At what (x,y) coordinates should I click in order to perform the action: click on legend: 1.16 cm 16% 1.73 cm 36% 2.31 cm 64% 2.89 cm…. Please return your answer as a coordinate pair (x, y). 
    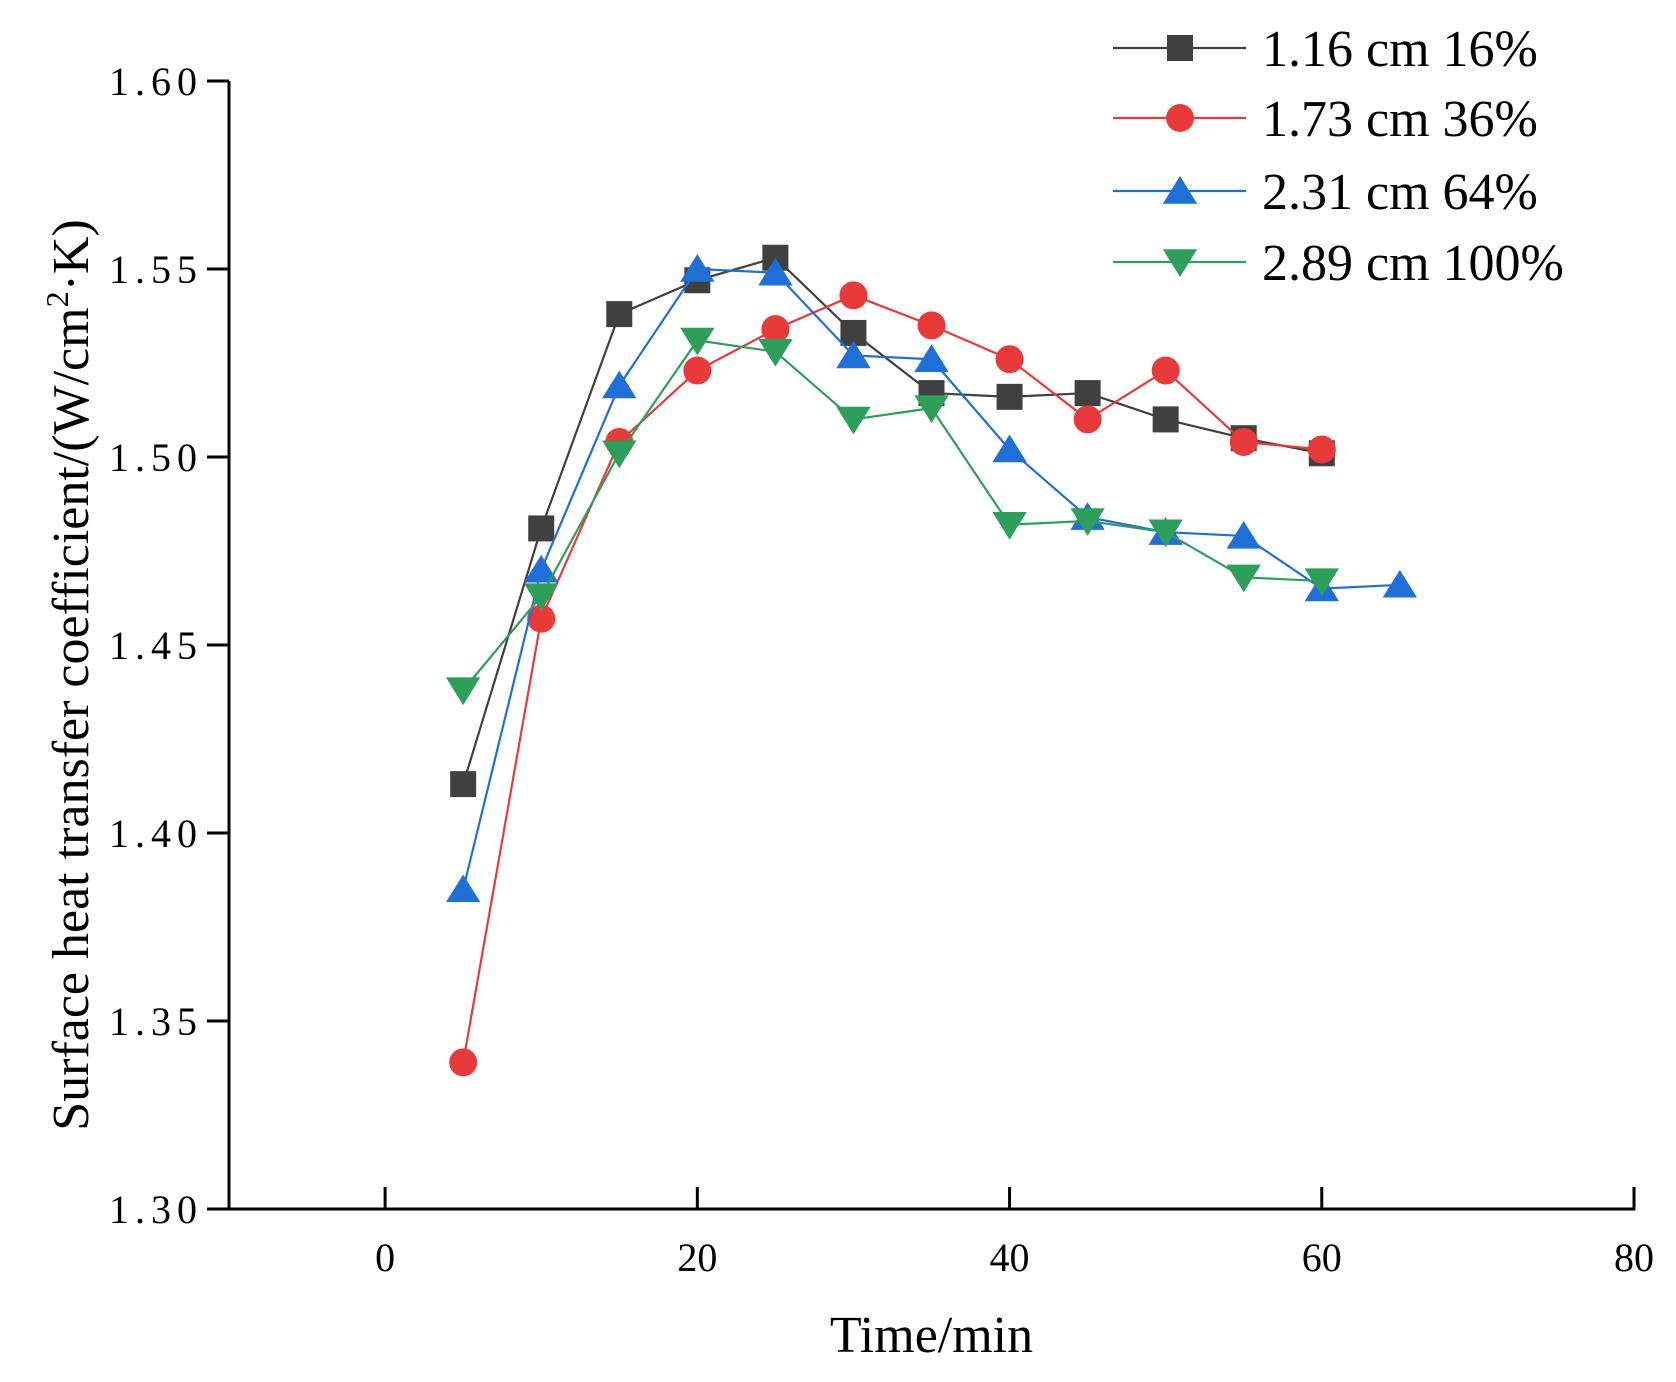
    Looking at the image, I should click on (1338, 156).